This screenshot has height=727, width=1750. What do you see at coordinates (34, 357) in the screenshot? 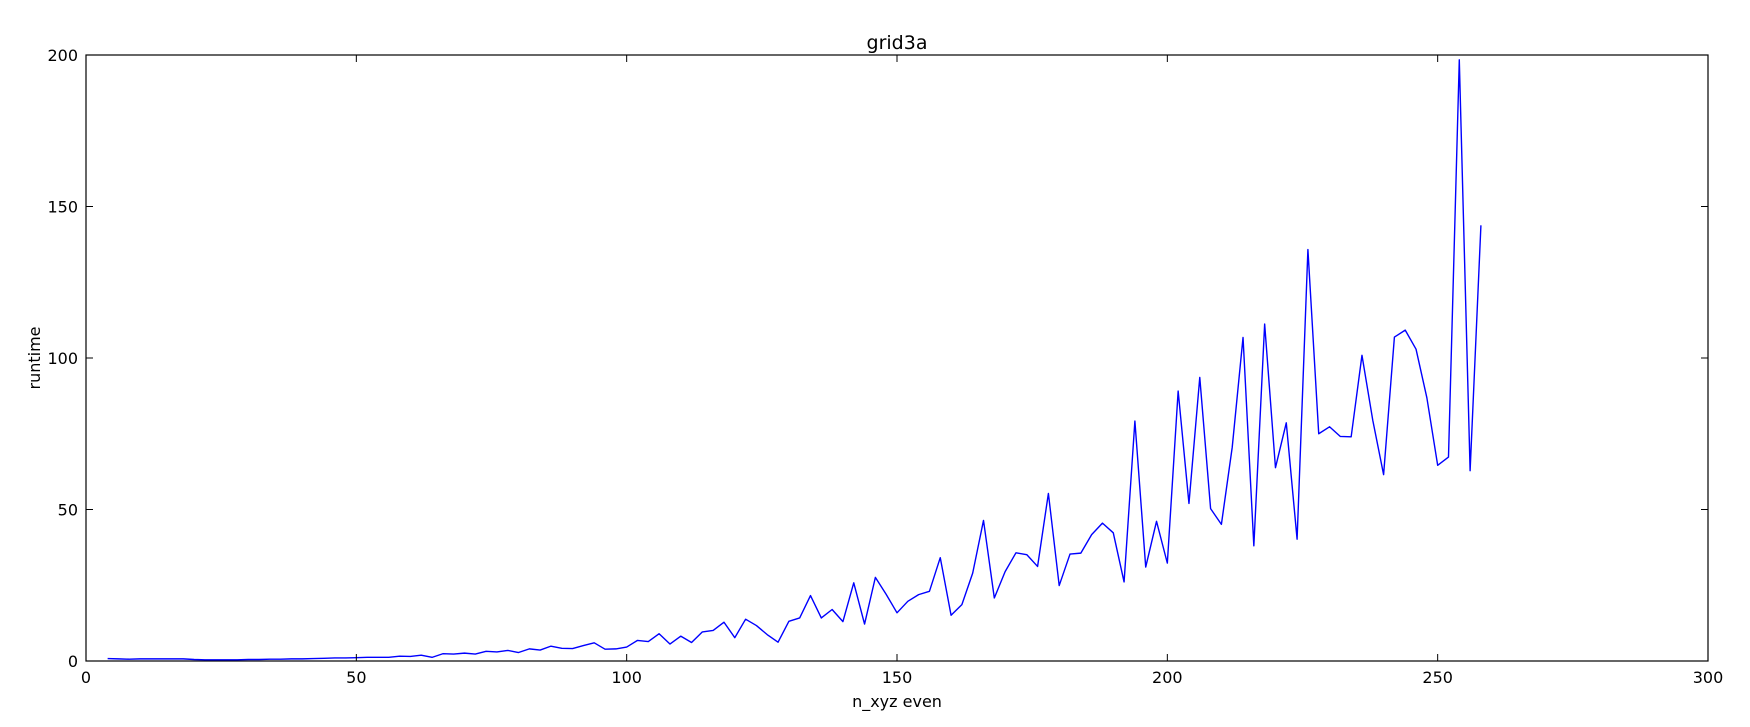
I see `y-axis-title: runtime` at bounding box center [34, 357].